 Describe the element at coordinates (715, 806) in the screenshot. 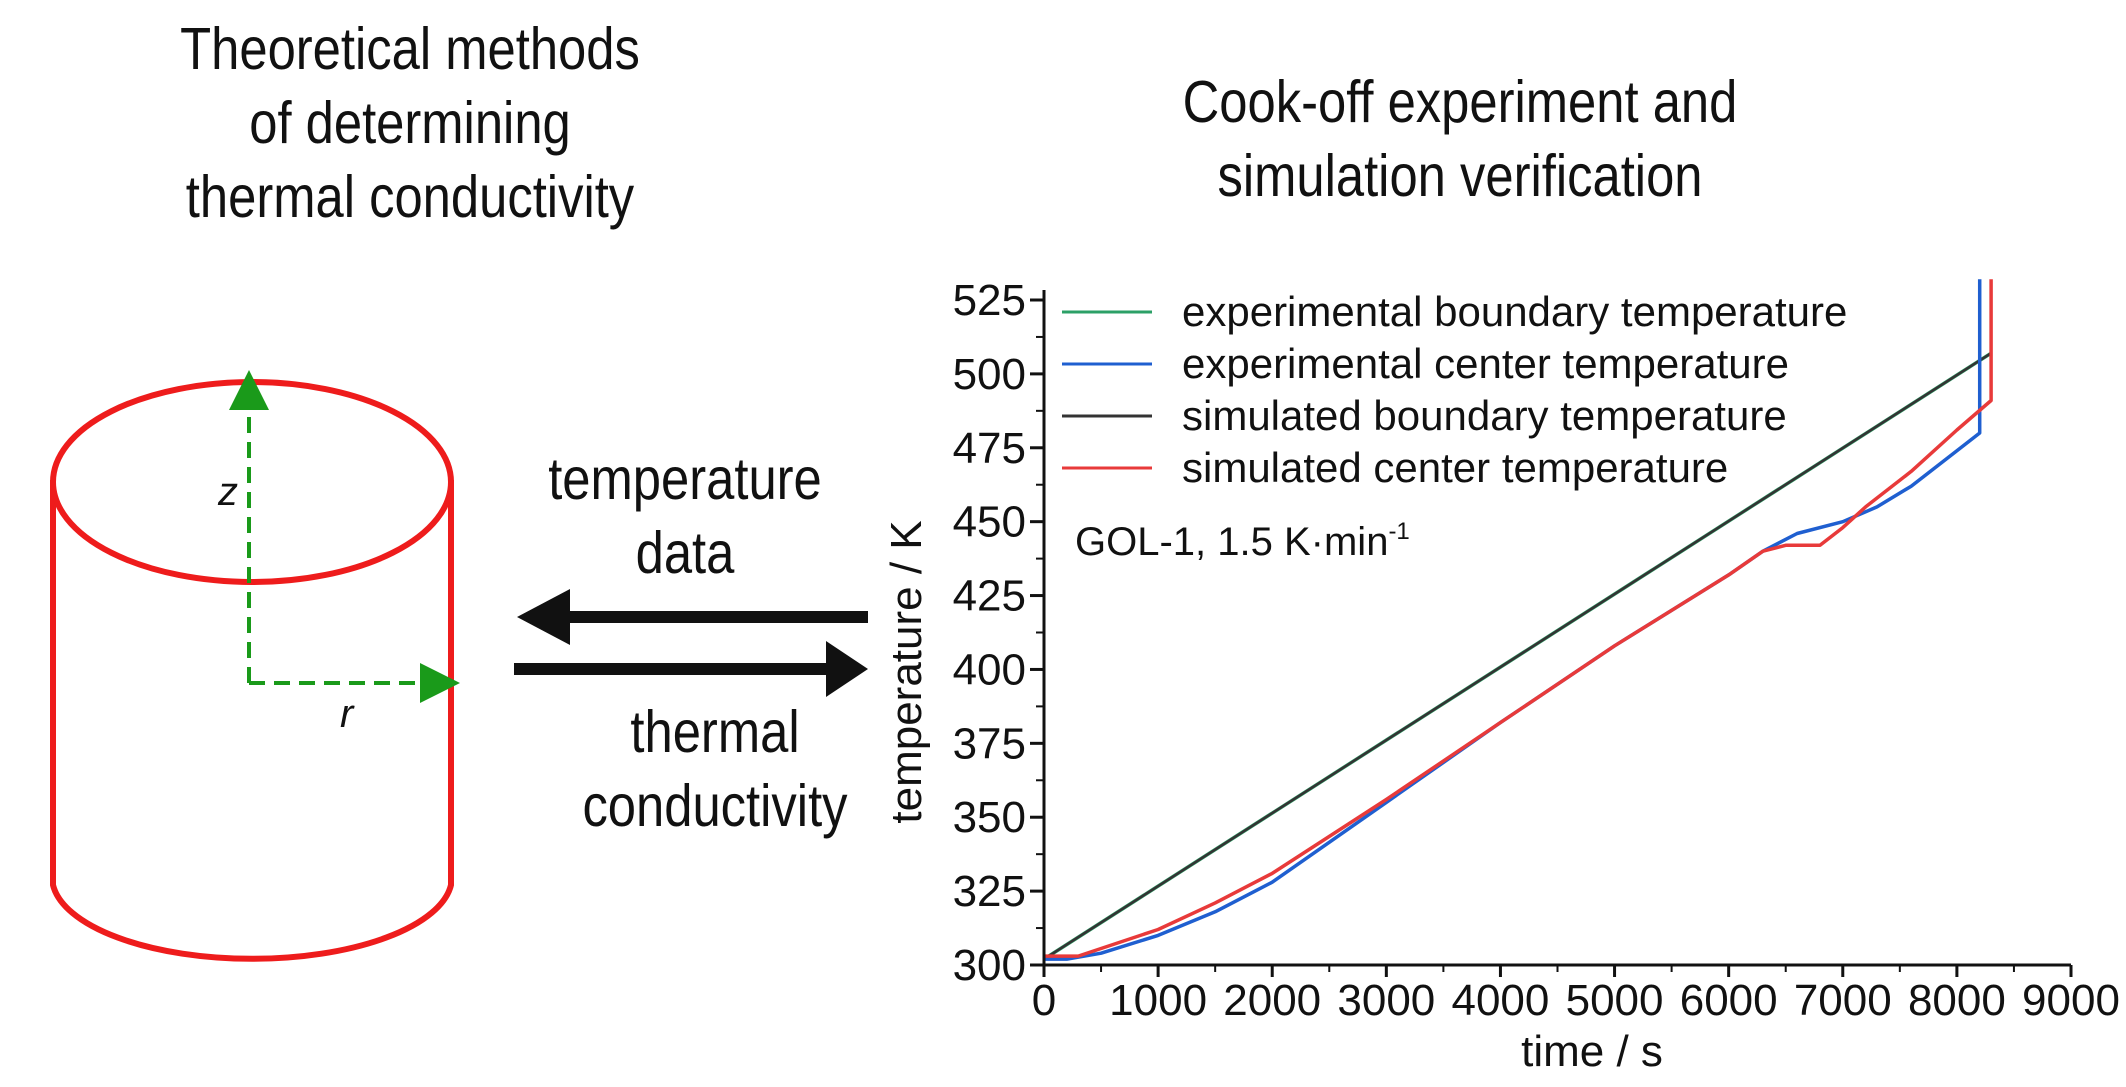

I see `thermal-conductivity-line-2: conductivity` at that location.